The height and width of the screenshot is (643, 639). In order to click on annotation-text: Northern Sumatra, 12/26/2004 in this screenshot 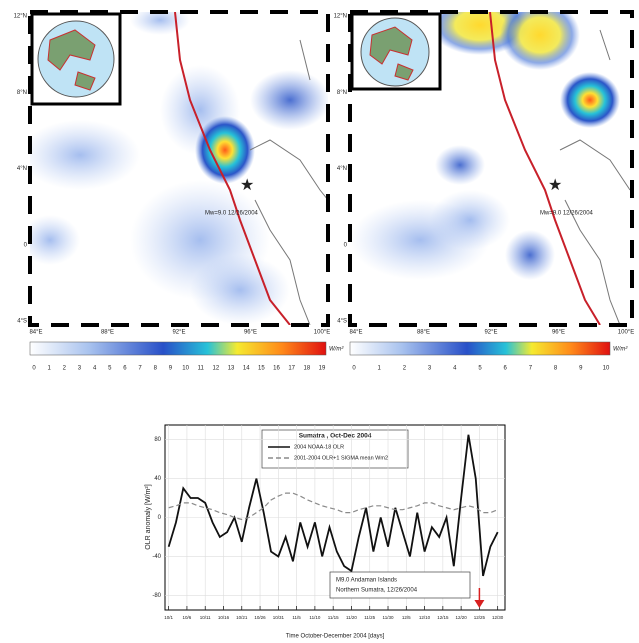, I will do `click(377, 591)`.